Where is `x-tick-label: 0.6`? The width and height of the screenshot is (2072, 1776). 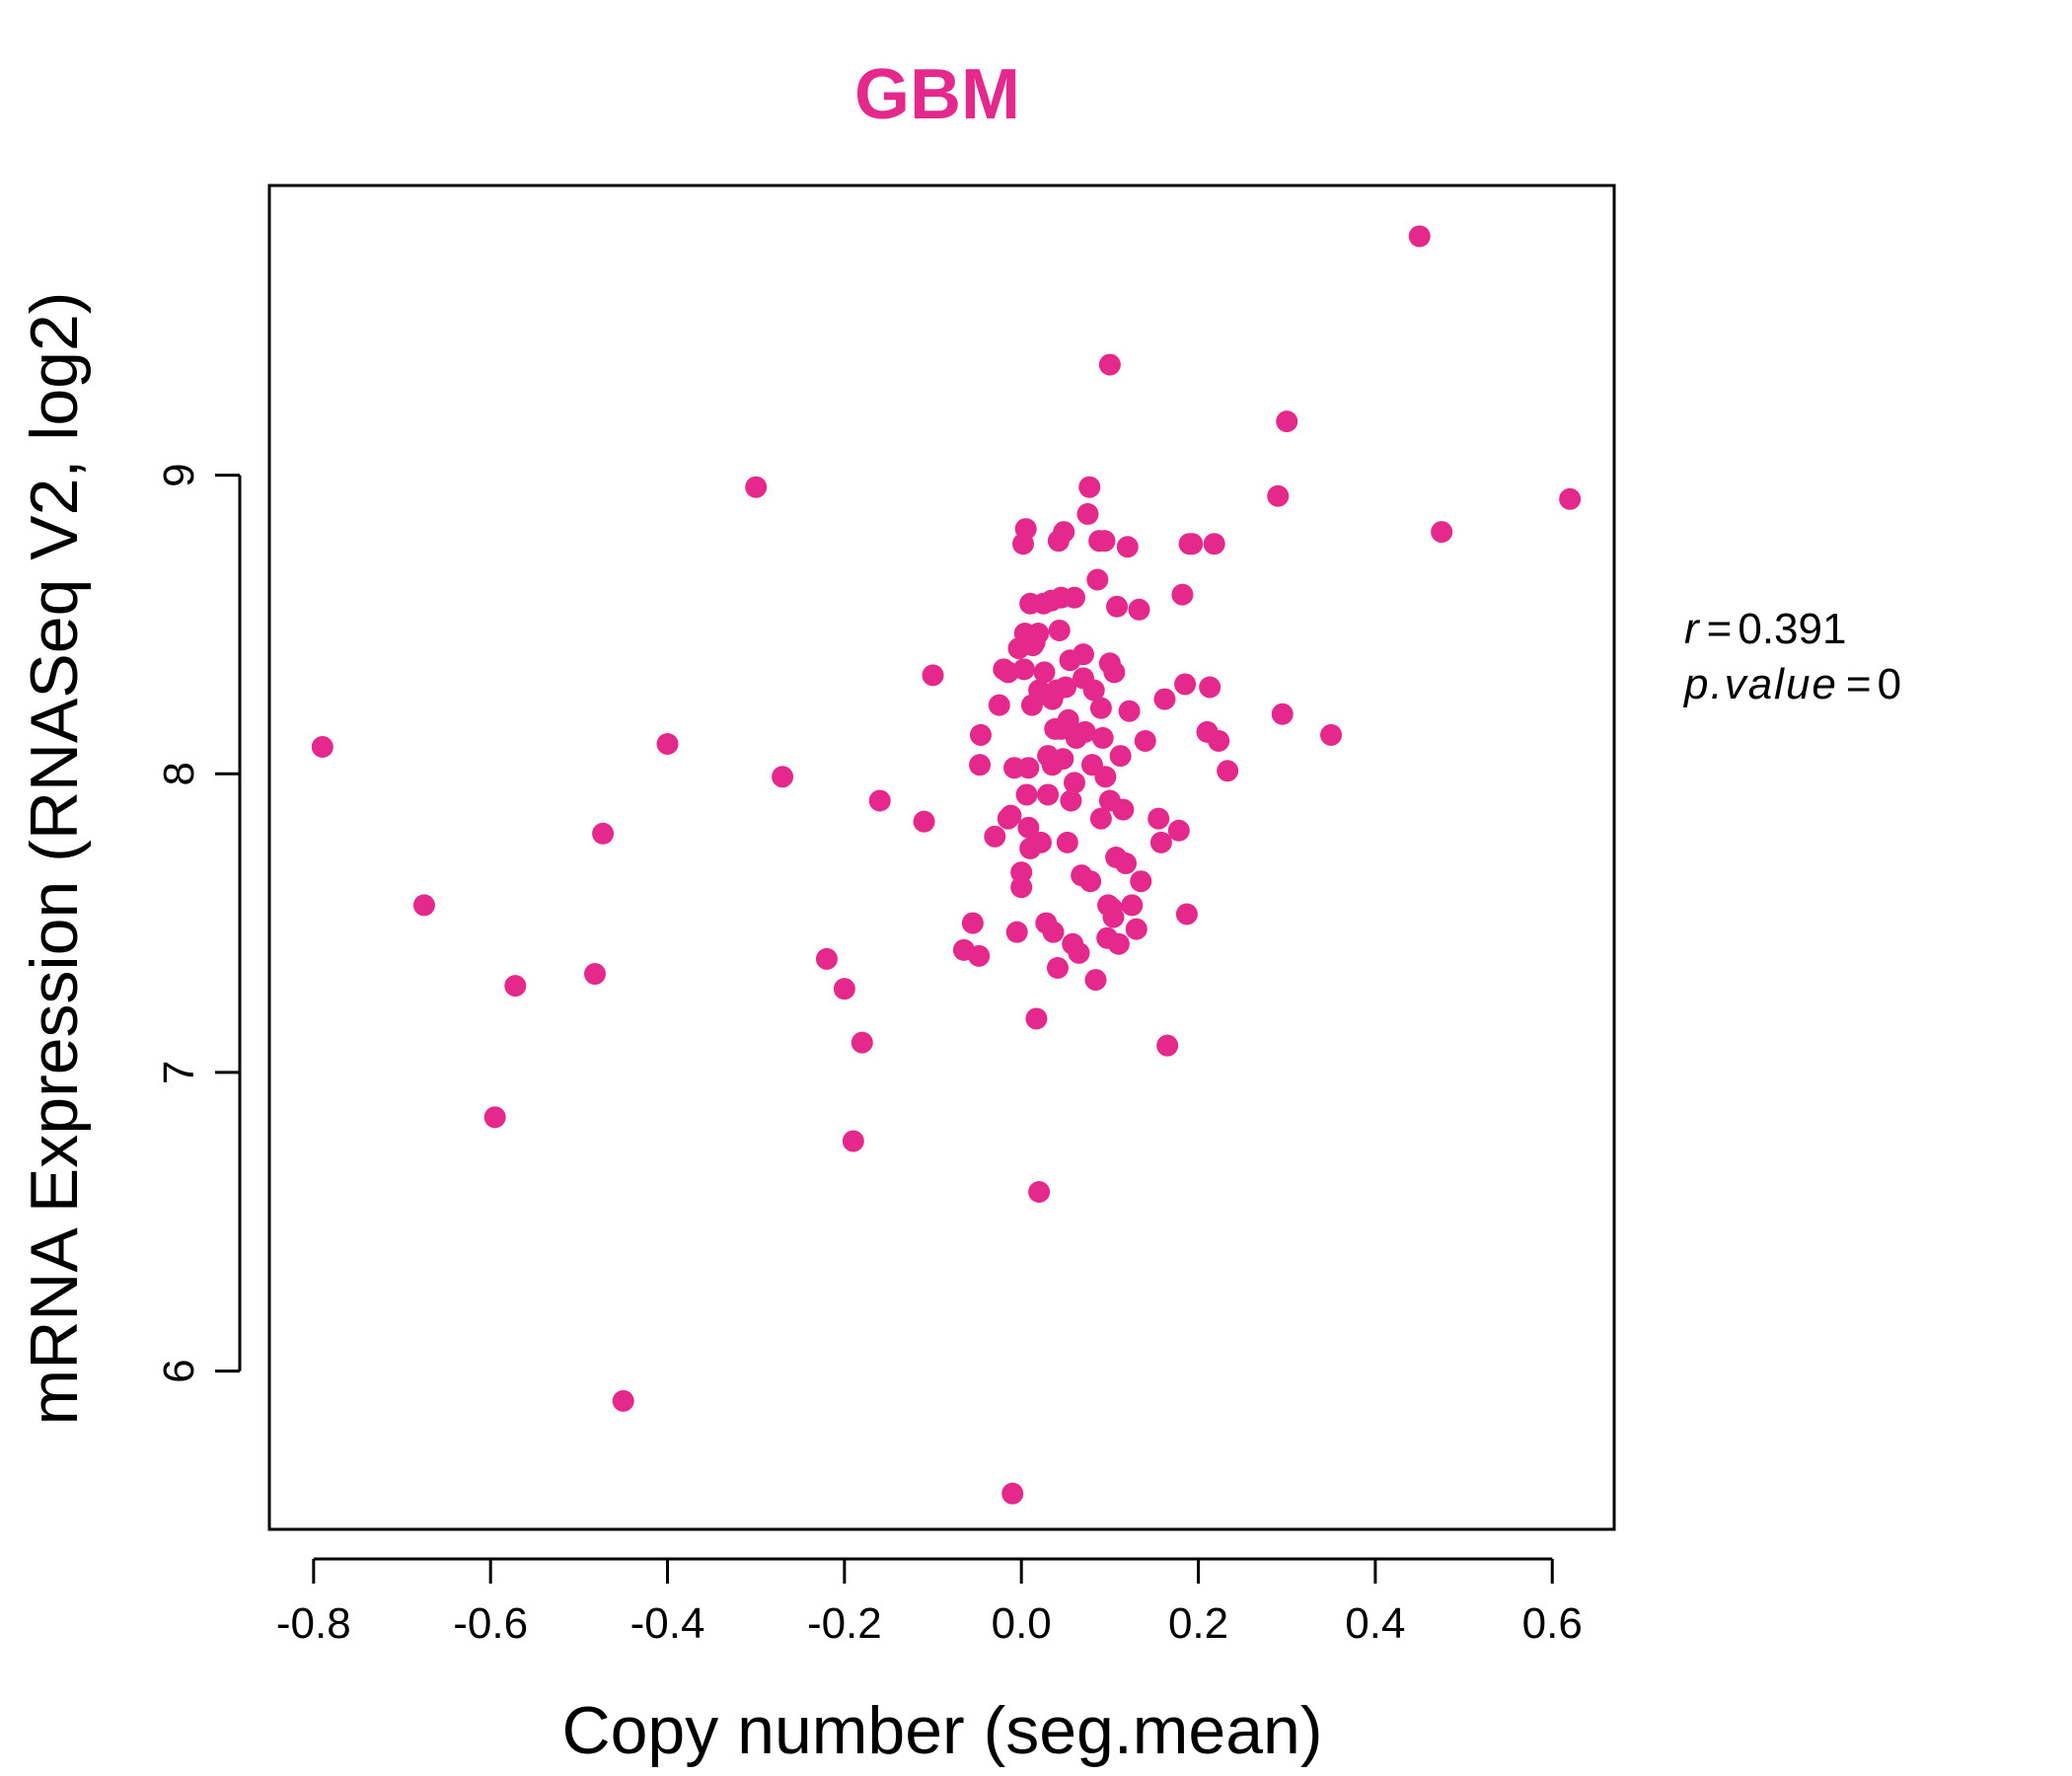
x-tick-label: 0.6 is located at coordinates (1552, 1624).